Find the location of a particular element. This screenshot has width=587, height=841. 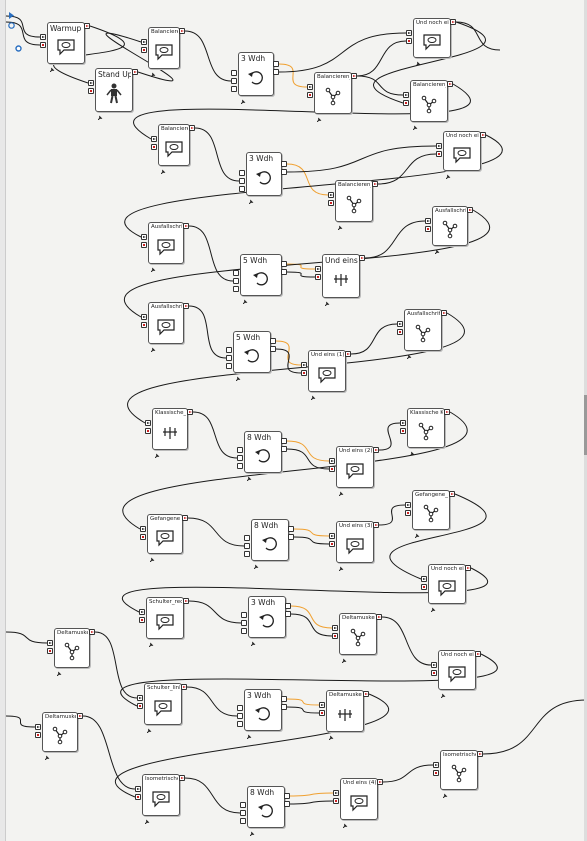

vertical-scrollbar is located at coordinates (585, 420).